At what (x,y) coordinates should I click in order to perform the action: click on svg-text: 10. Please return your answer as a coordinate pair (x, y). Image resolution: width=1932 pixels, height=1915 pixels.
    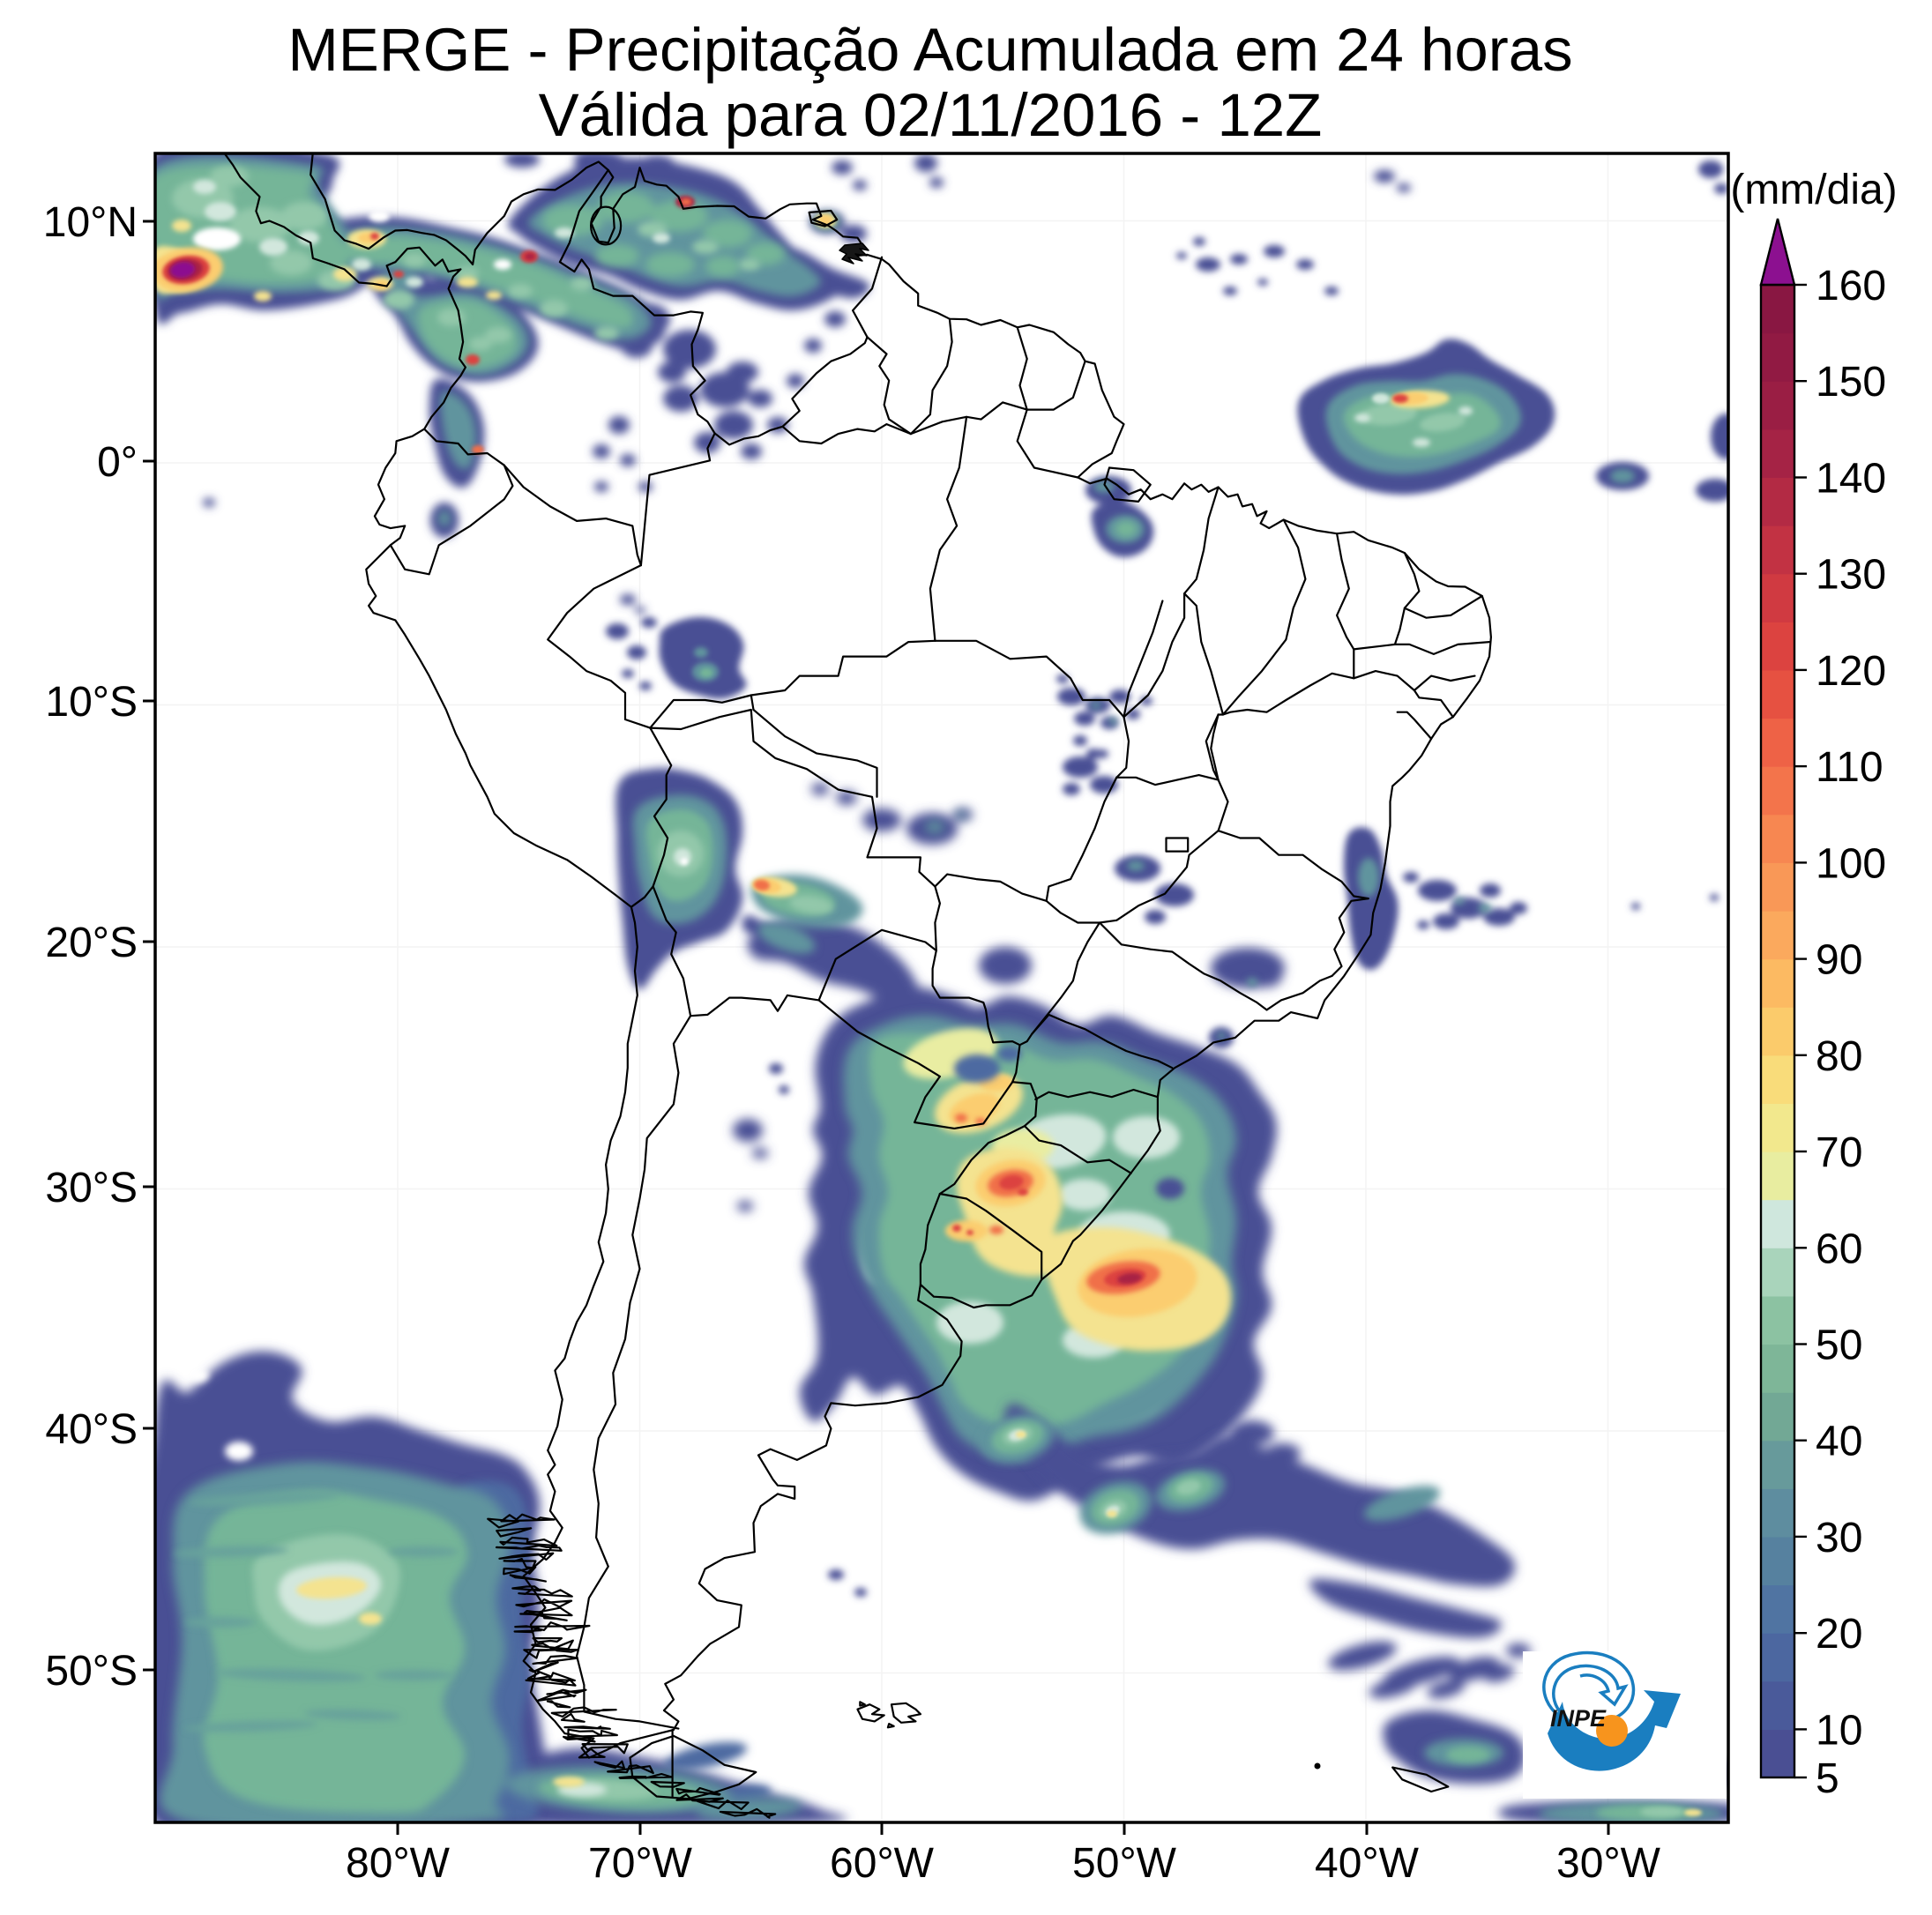
    Looking at the image, I should click on (1839, 1730).